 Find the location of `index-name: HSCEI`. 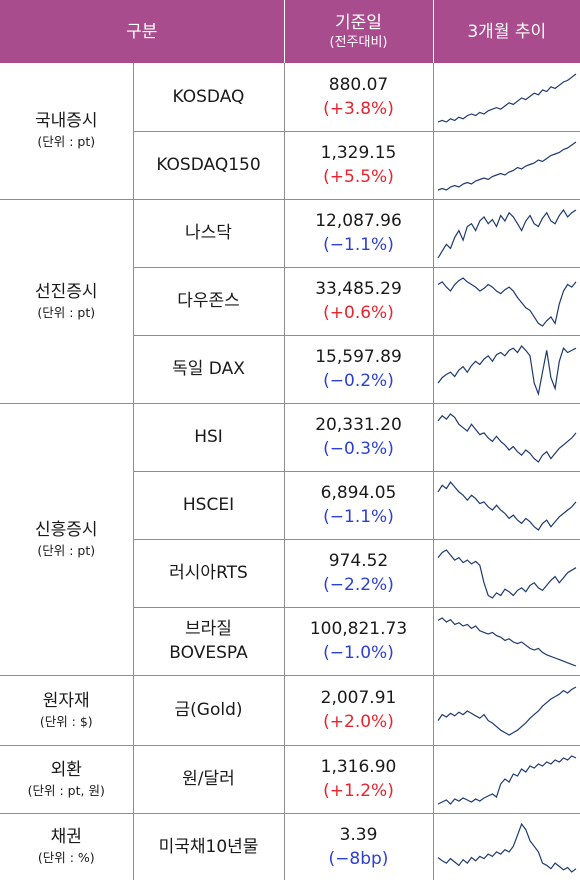

index-name: HSCEI is located at coordinates (209, 505).